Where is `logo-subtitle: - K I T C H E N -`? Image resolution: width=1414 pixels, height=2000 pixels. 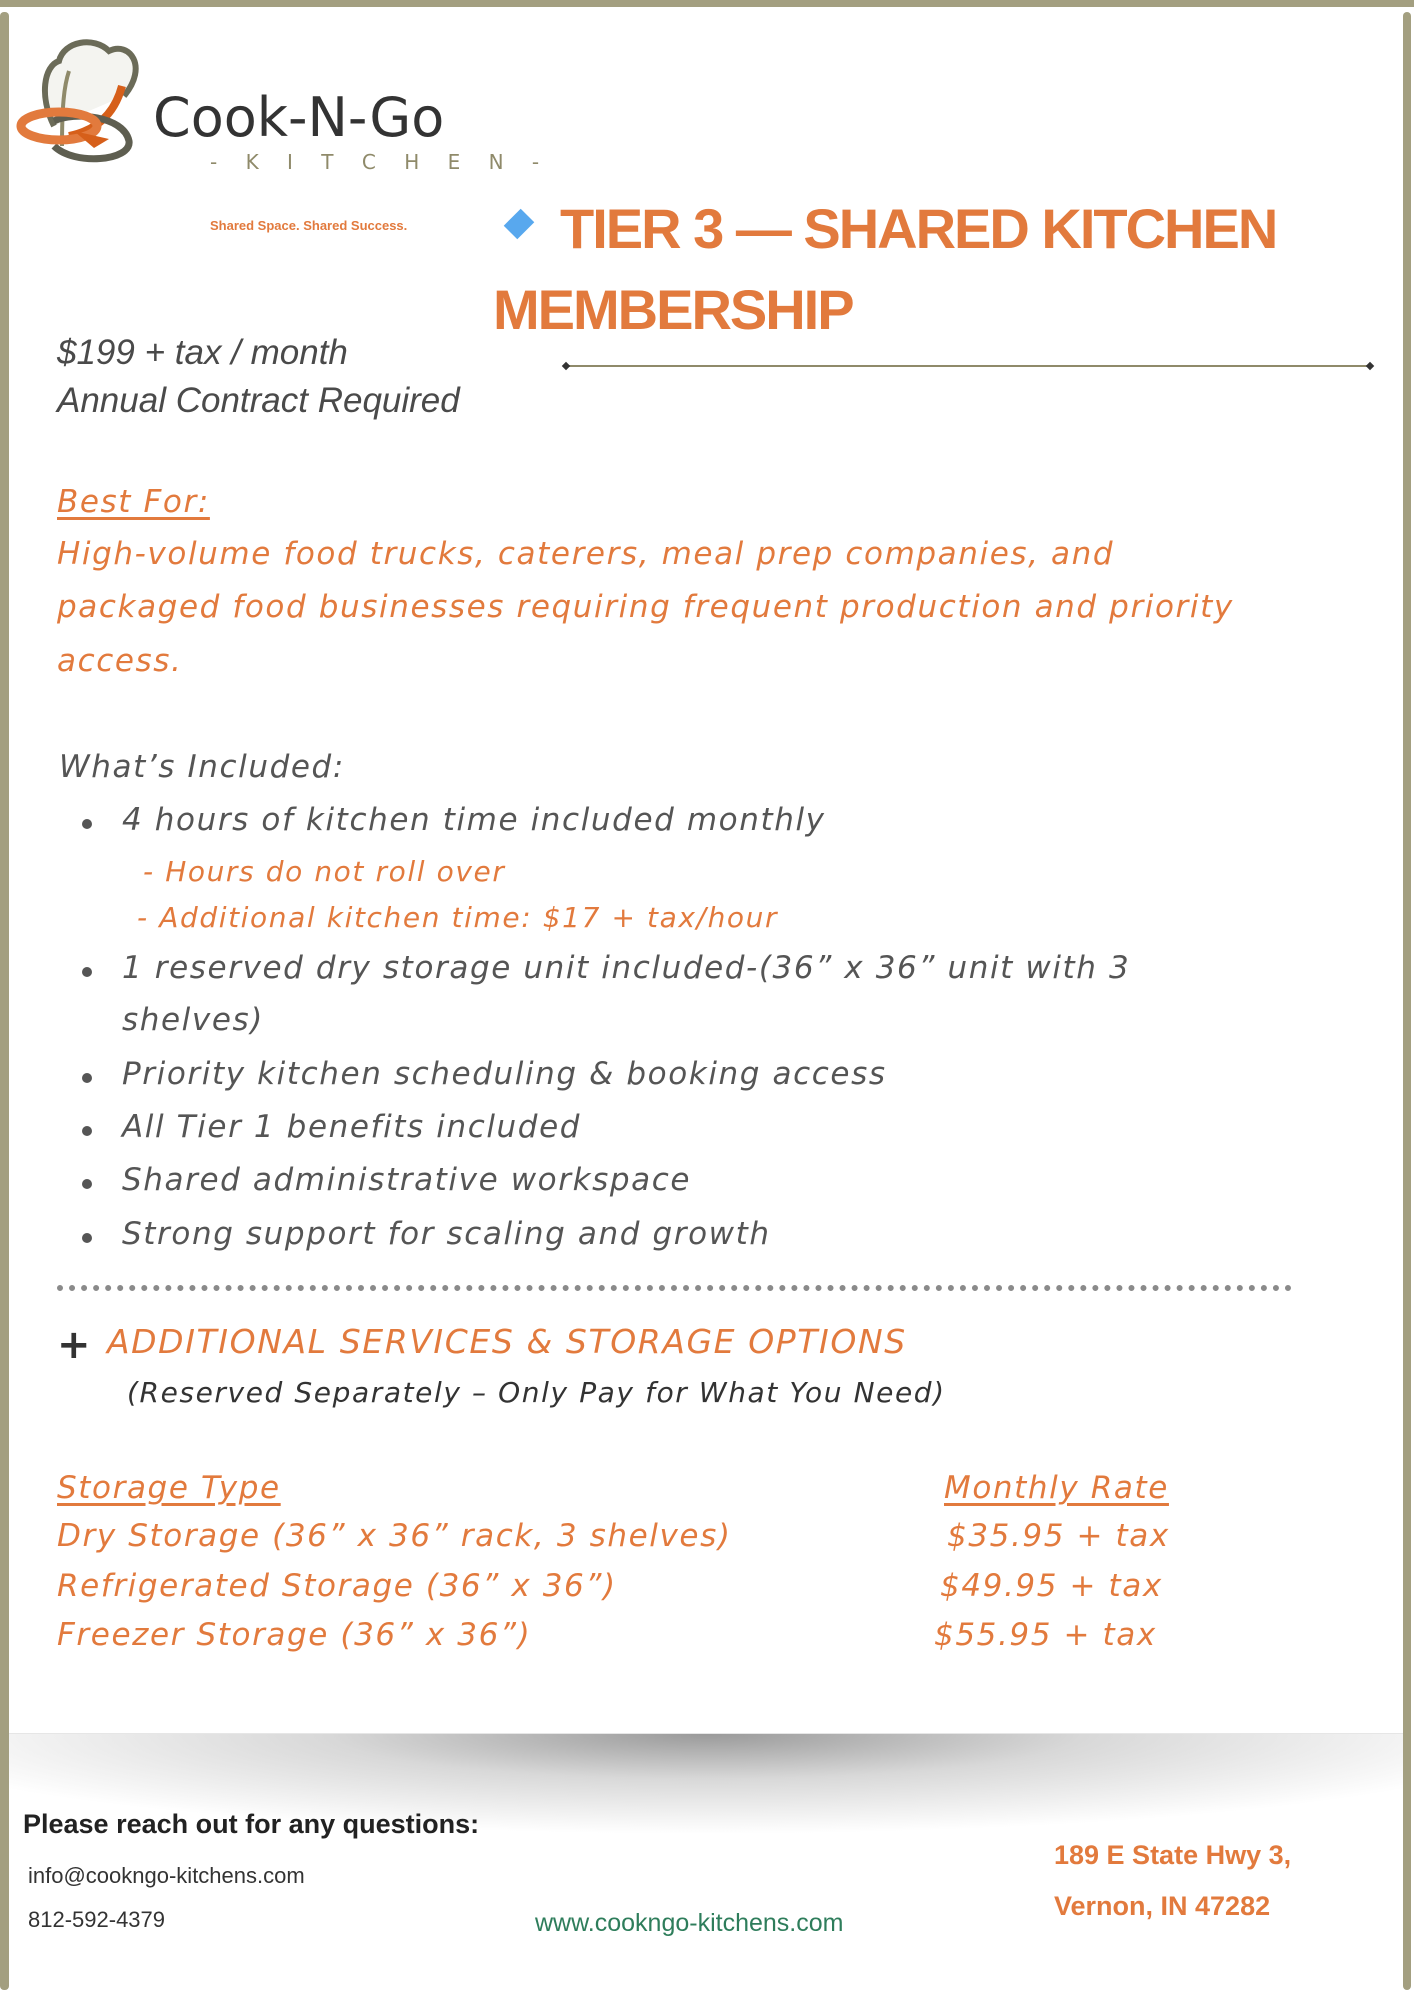 logo-subtitle: - K I T C H E N - is located at coordinates (380, 162).